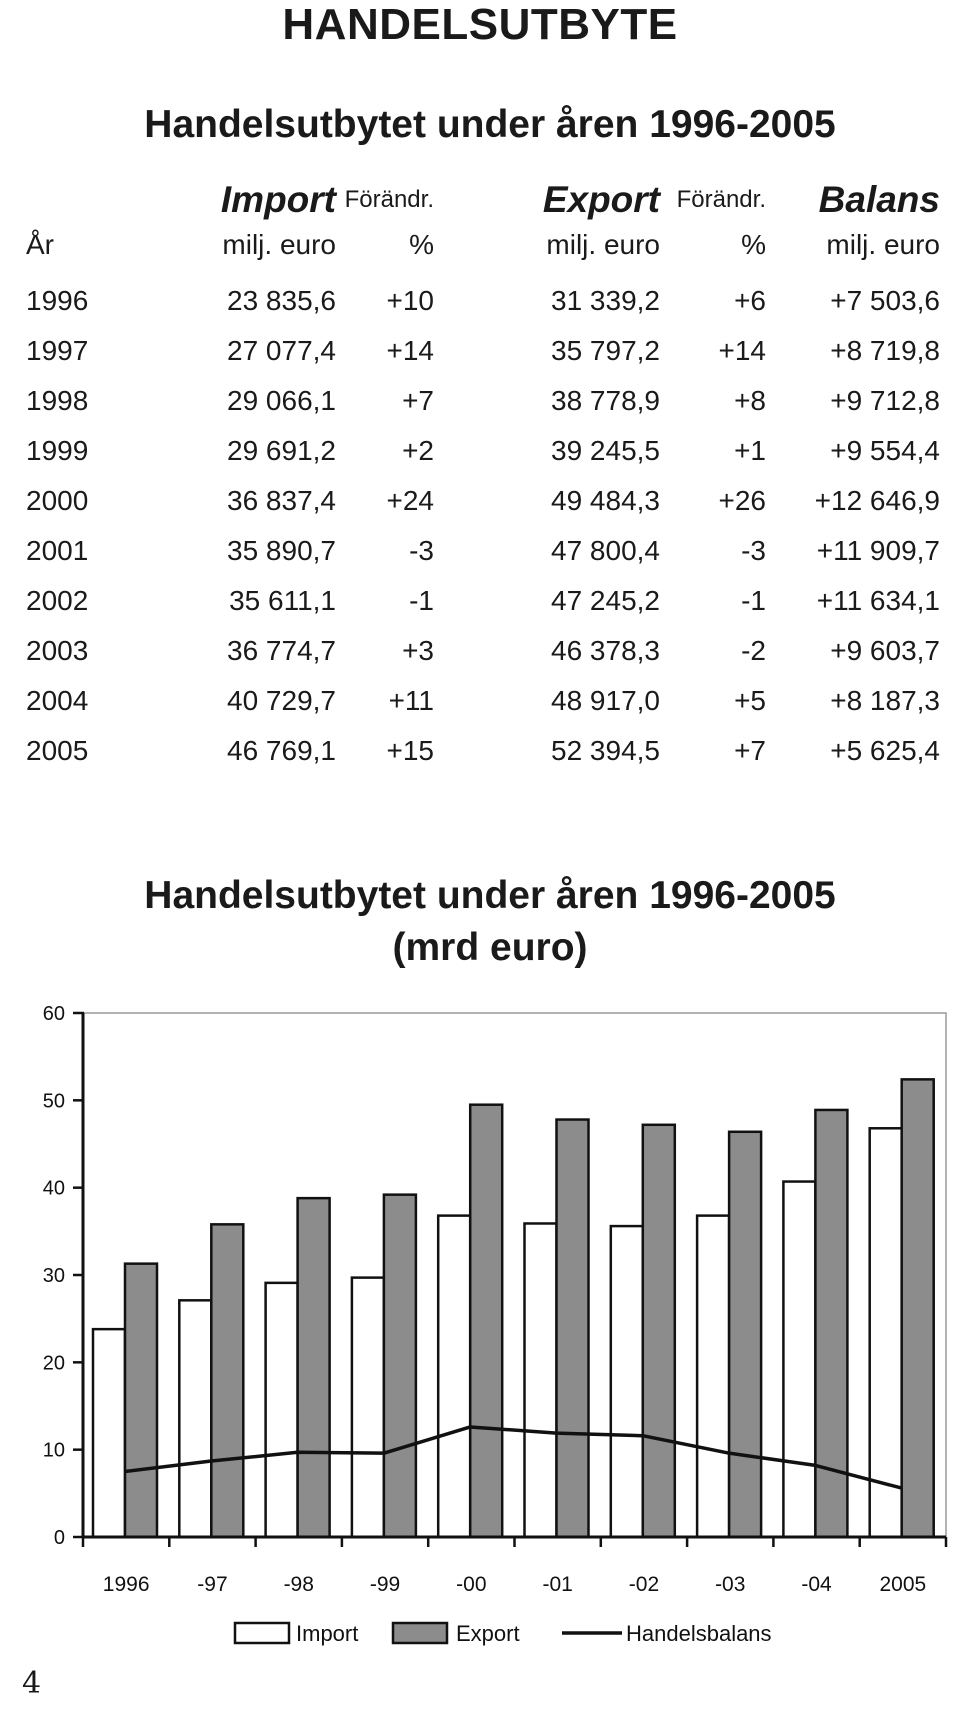 This screenshot has width=960, height=1717. I want to click on x-tick-label: -00, so click(471, 1584).